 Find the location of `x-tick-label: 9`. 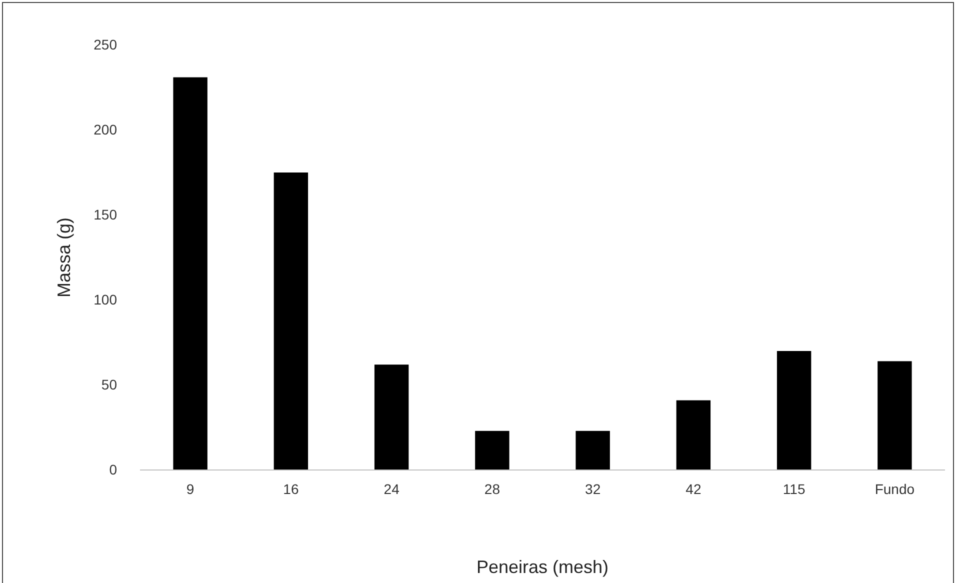

x-tick-label: 9 is located at coordinates (190, 489).